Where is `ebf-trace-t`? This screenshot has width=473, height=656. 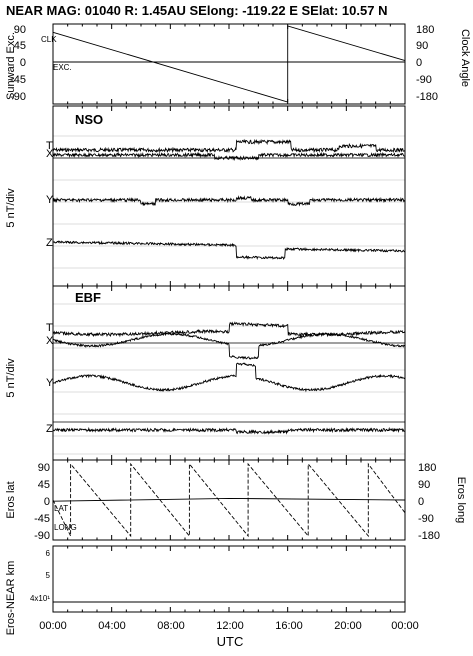
ebf-trace-t is located at coordinates (229, 329).